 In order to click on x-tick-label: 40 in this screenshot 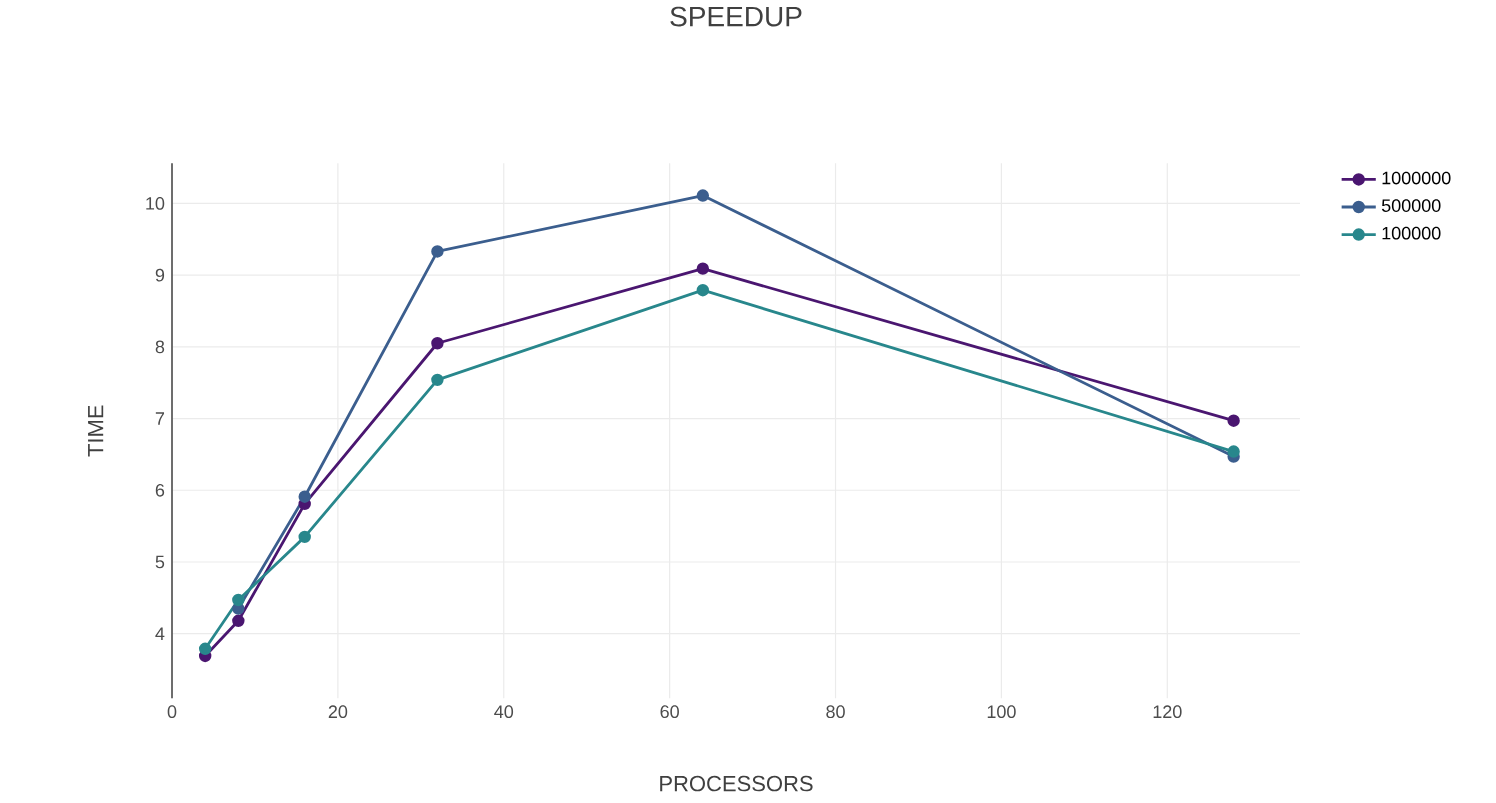, I will do `click(504, 711)`.